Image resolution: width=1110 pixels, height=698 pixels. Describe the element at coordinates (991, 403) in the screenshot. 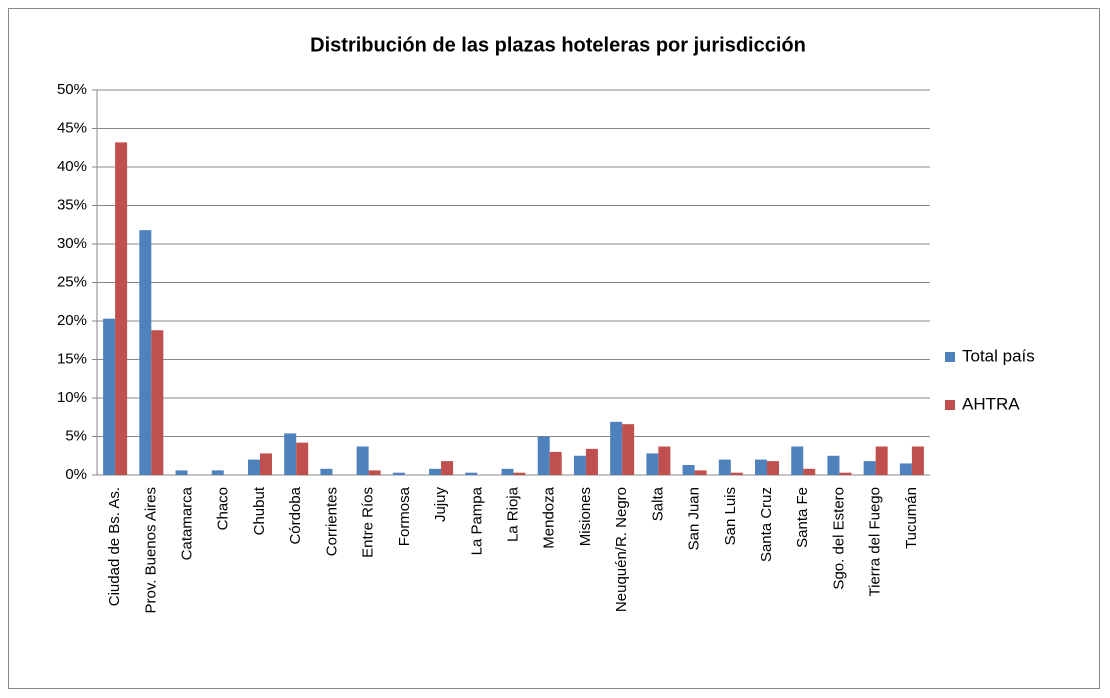

I see `legend-label: AHTRA` at that location.